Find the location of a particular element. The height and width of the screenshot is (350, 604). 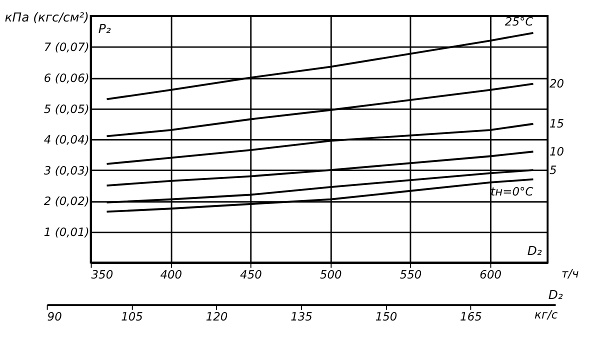

y-tick-label: 7 is located at coordinates (48, 47).